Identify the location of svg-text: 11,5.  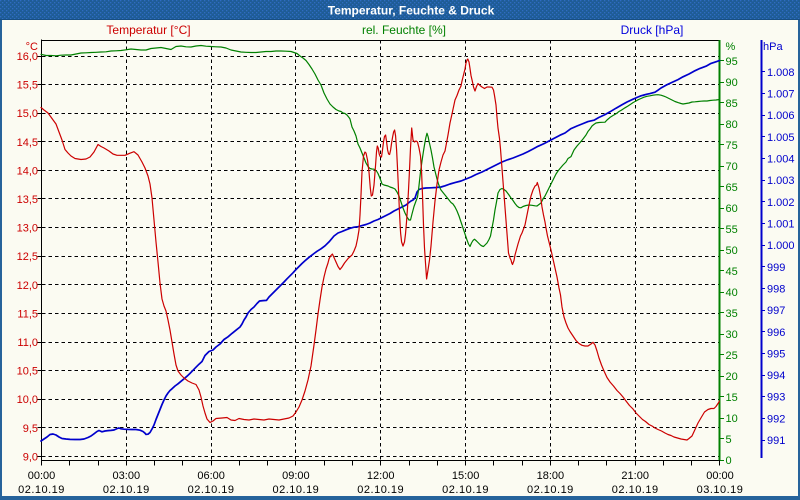
(27, 314).